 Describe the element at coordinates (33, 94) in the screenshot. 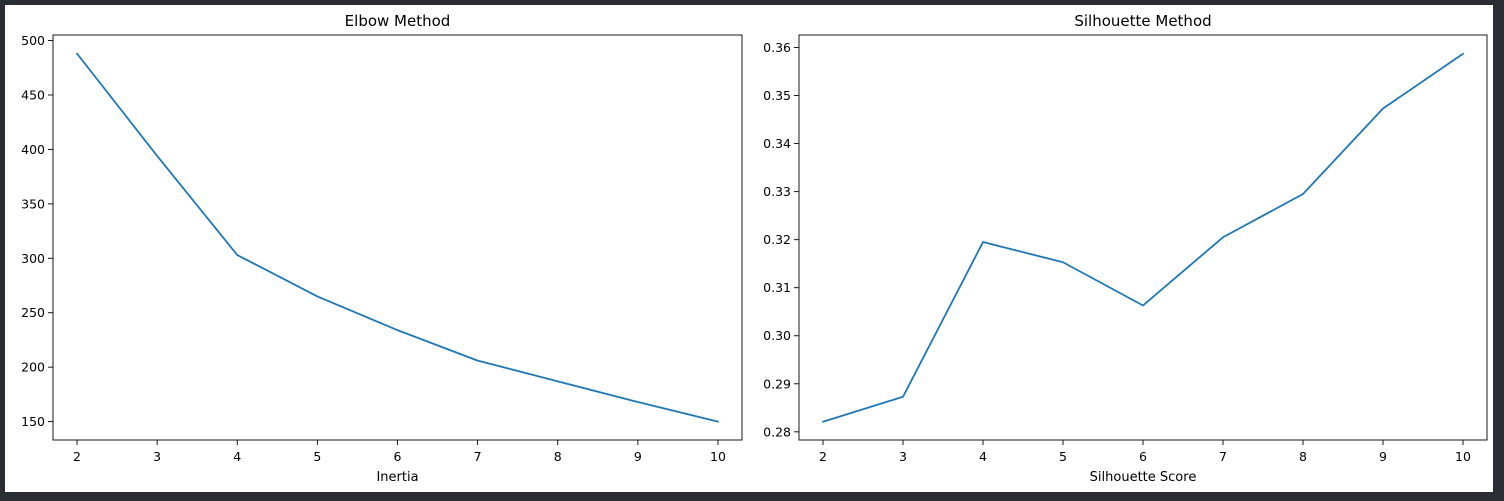

I see `y-tick-label: 450` at that location.